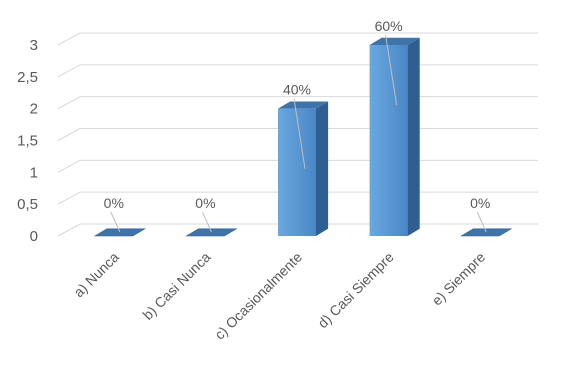  What do you see at coordinates (34, 172) in the screenshot?
I see `y-tick-label: 1` at bounding box center [34, 172].